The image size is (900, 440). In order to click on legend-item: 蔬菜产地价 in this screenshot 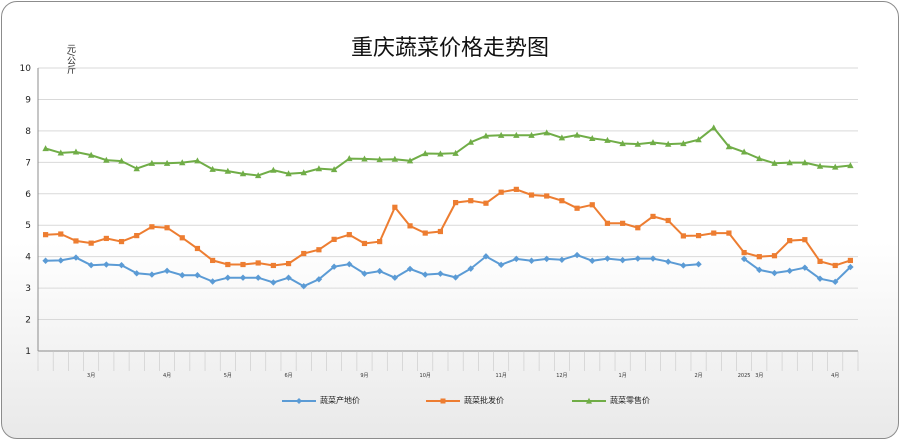, I will do `click(320, 400)`.